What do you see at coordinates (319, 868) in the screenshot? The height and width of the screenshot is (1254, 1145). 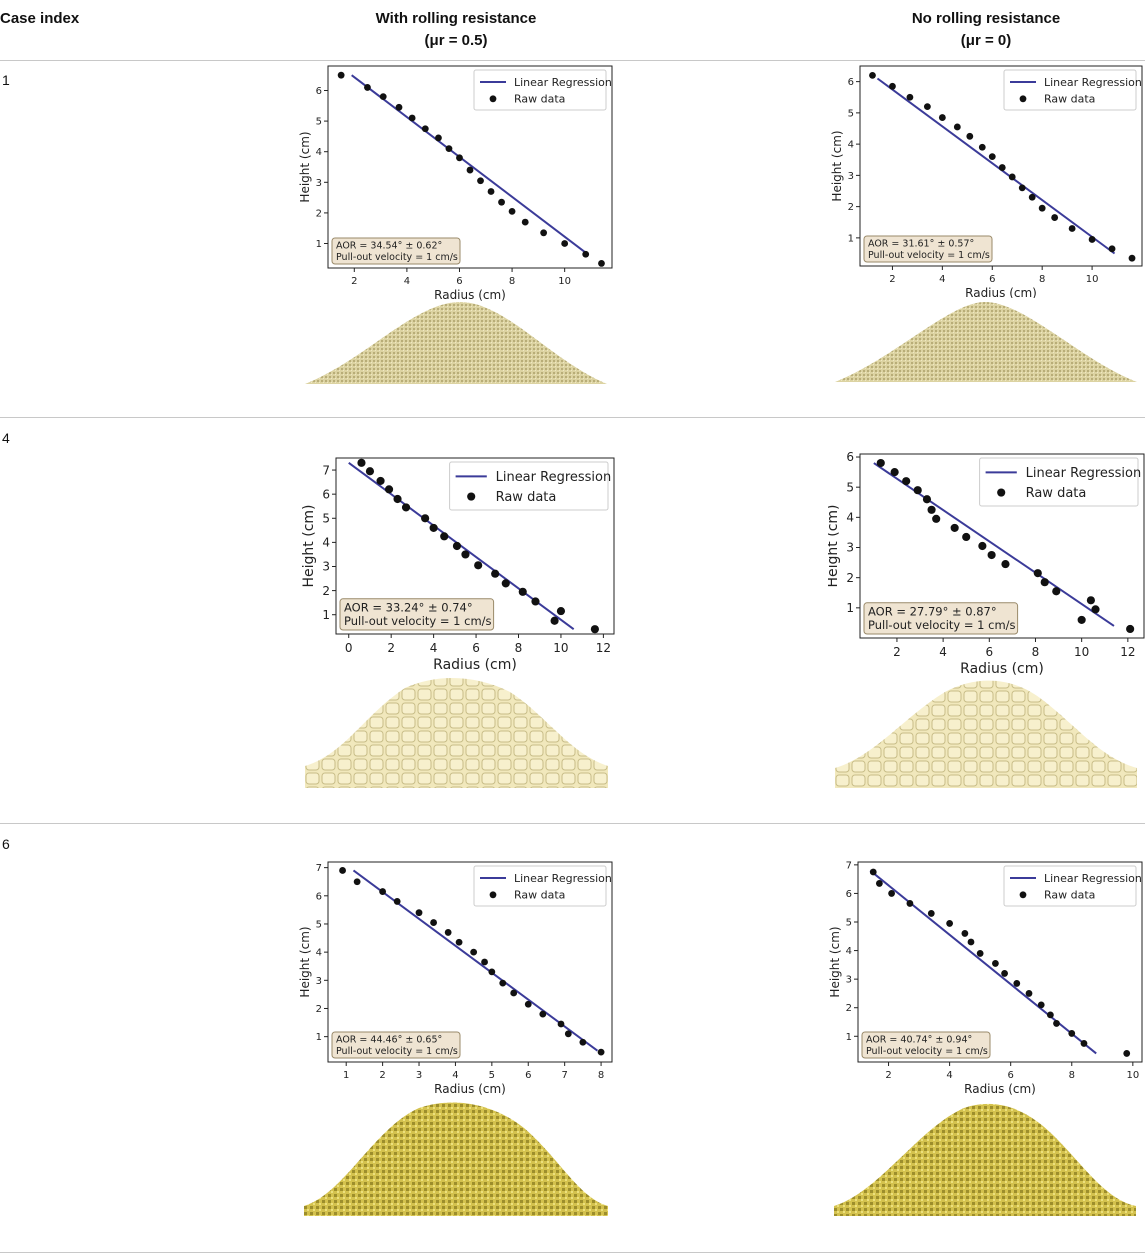 I see `y-tick-label: 7` at bounding box center [319, 868].